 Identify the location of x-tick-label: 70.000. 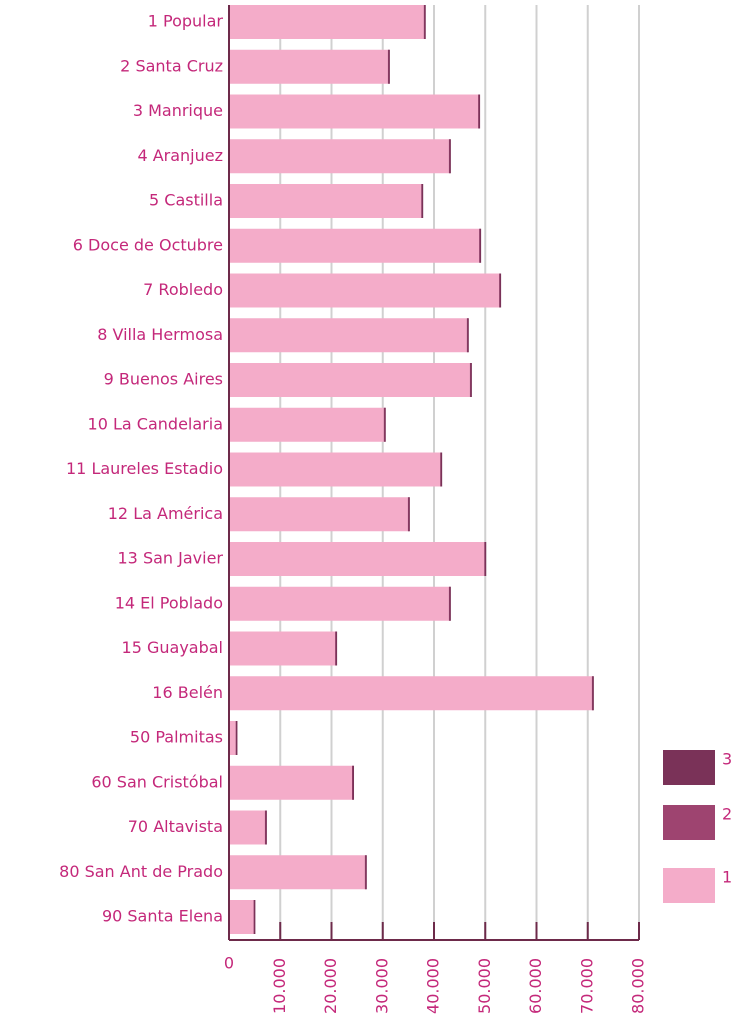
(586, 986).